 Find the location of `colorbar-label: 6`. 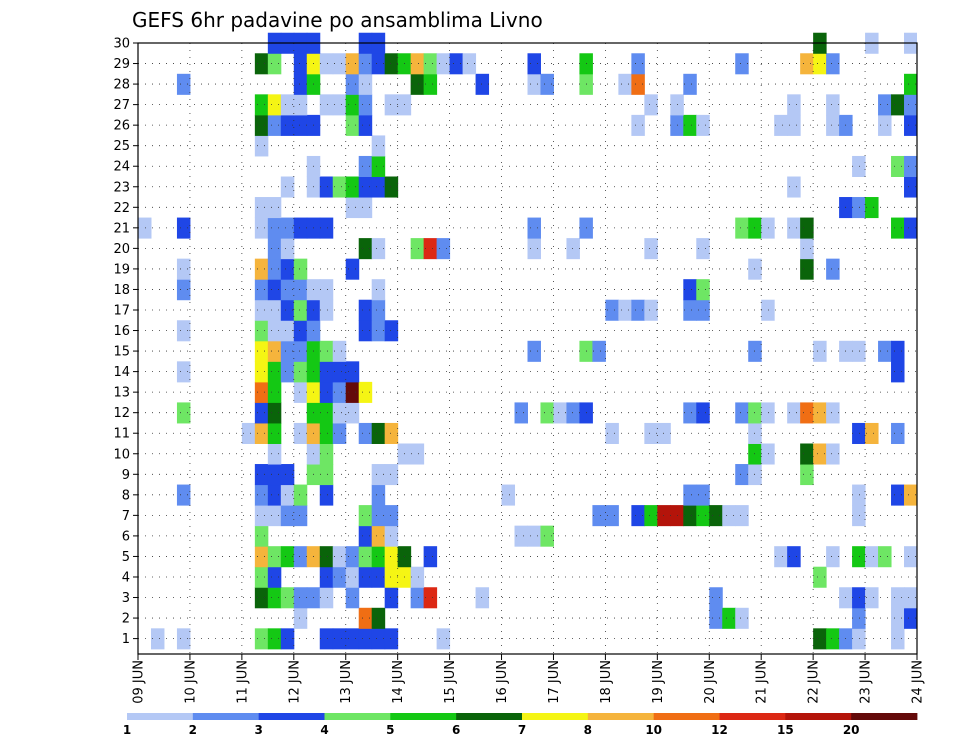

colorbar-label: 6 is located at coordinates (456, 730).